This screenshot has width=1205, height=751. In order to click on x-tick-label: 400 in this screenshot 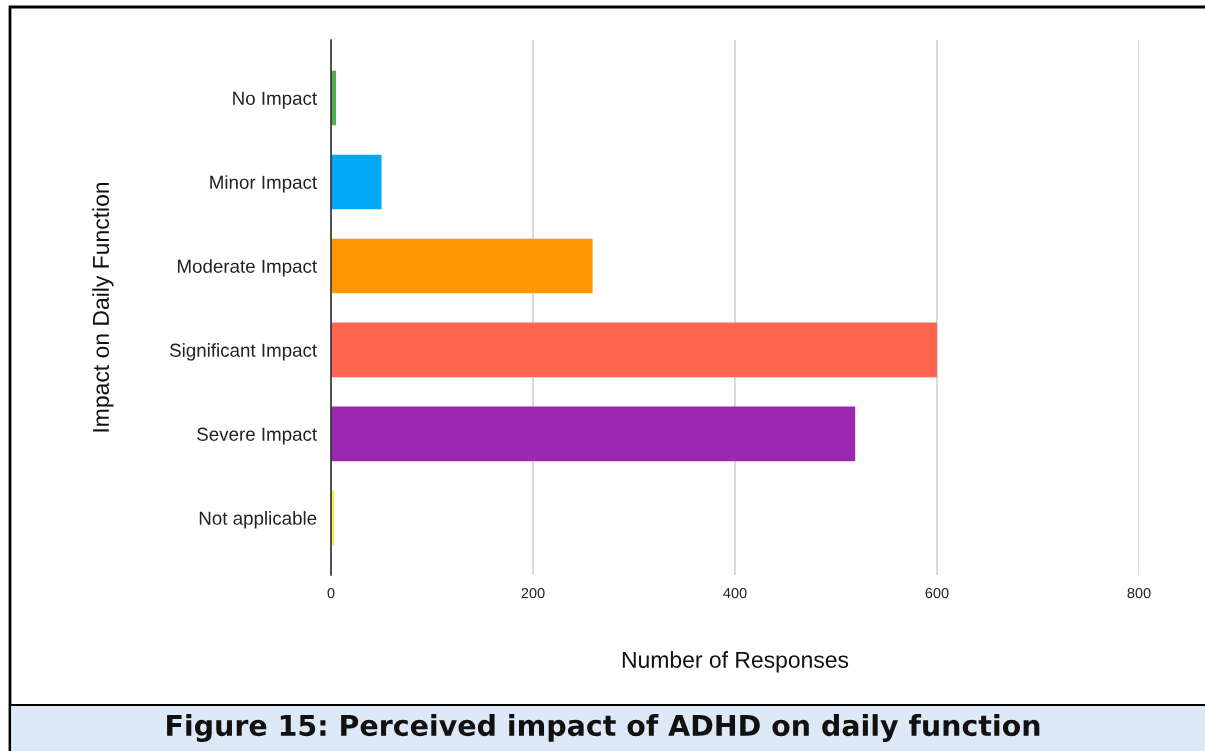, I will do `click(735, 593)`.